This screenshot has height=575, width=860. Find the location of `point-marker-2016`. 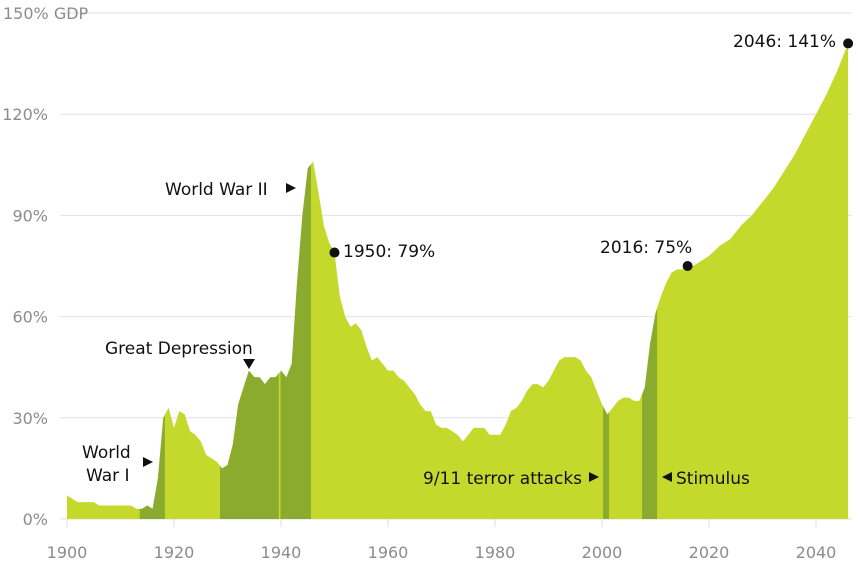

point-marker-2016 is located at coordinates (687, 266).